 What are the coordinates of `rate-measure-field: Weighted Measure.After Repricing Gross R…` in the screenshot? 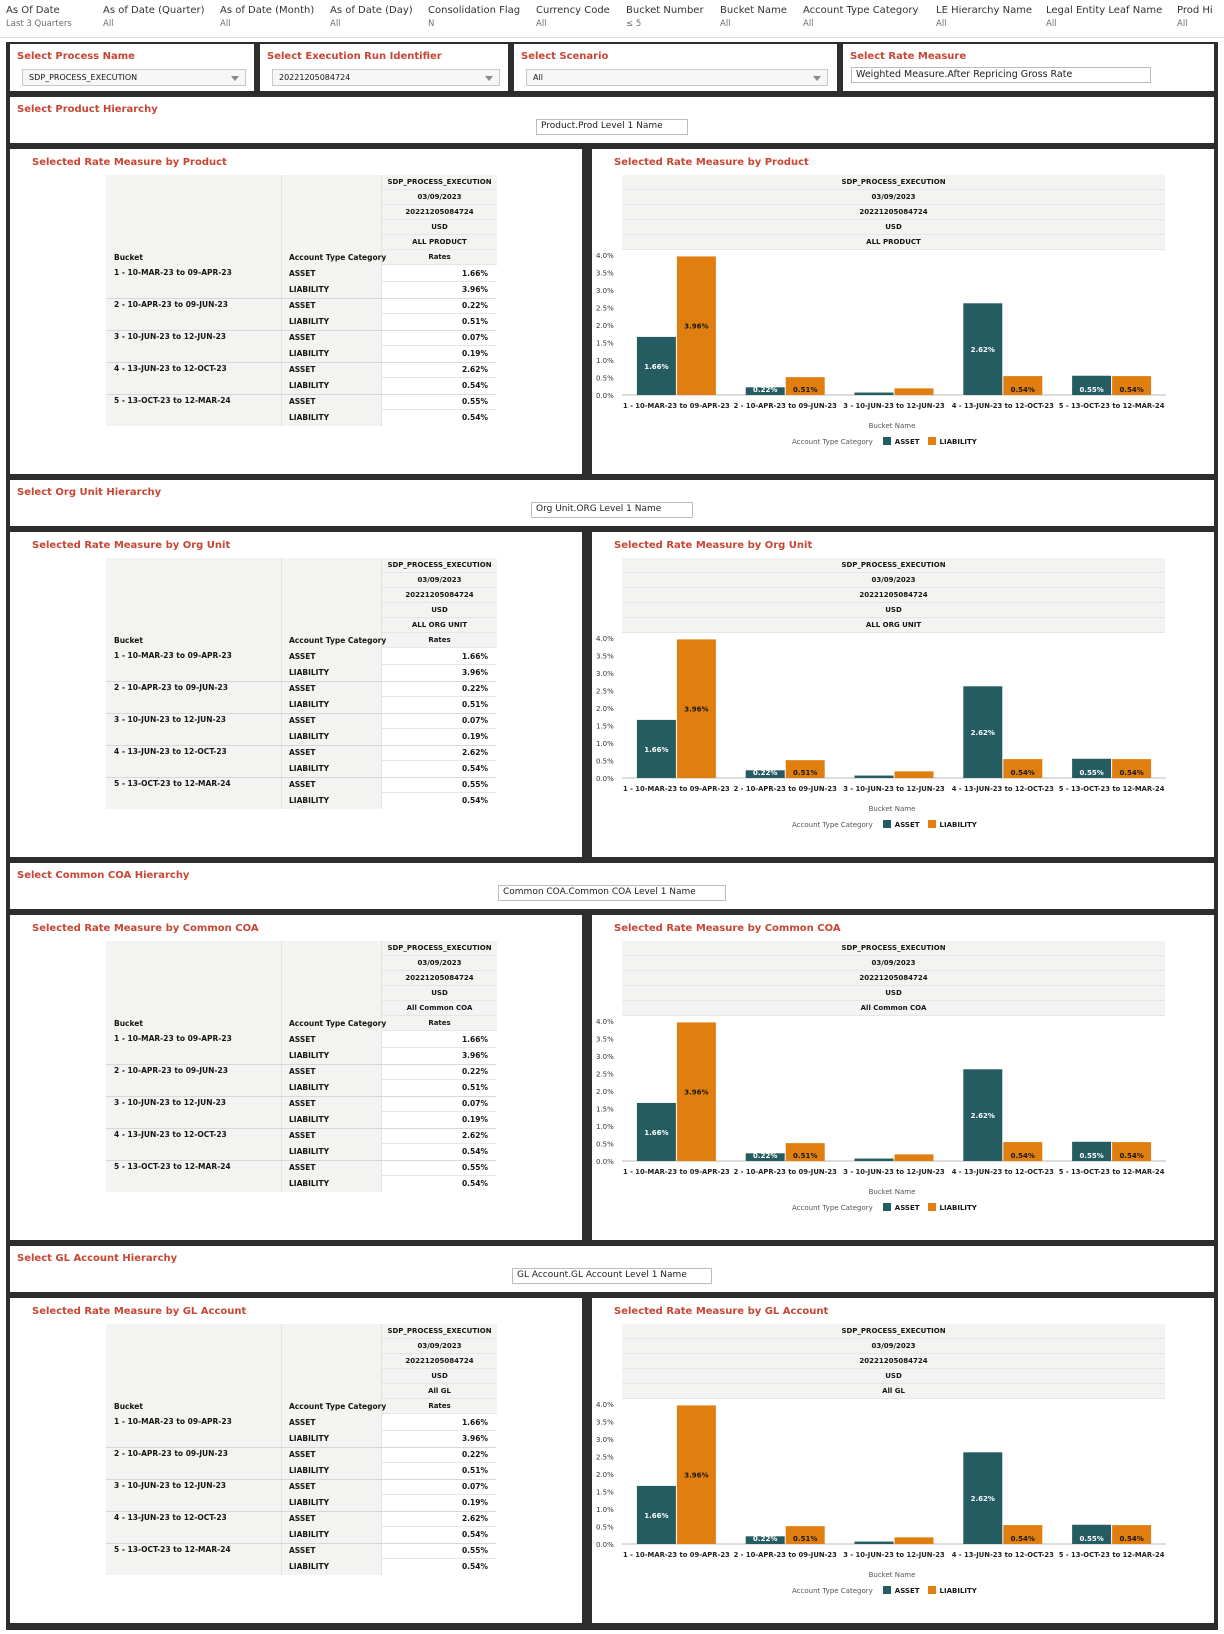 It's located at (1001, 75).